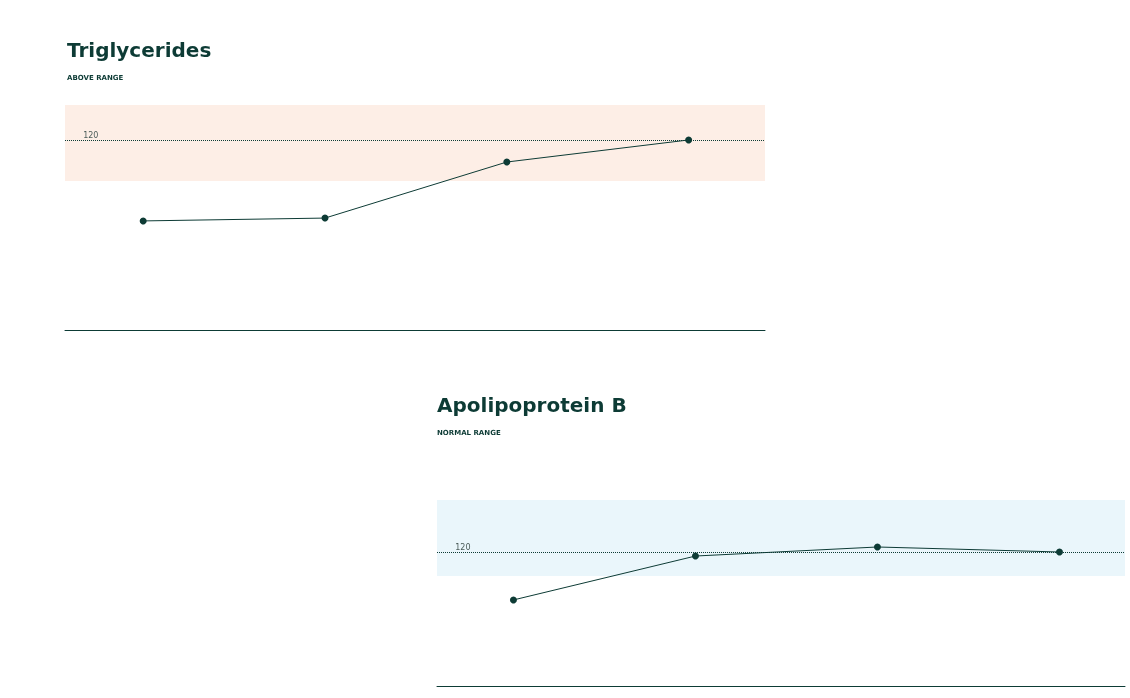  I want to click on chart-title: Apolipoprotein B, so click(532, 405).